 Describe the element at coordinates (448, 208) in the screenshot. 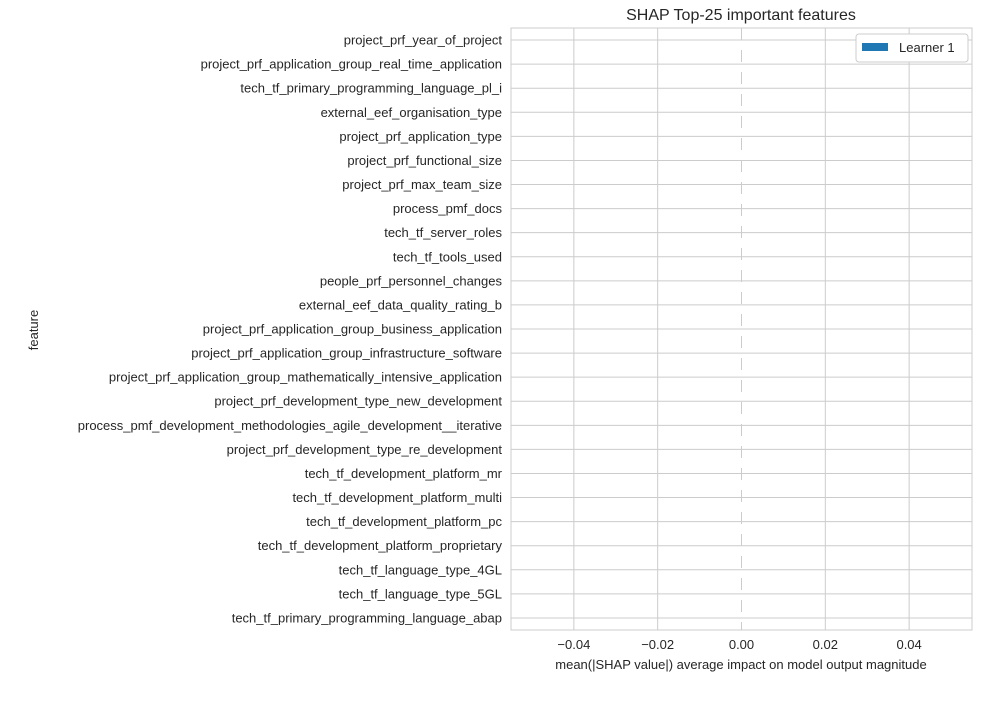

I see `y-tick-label: process_pmf_docs` at that location.